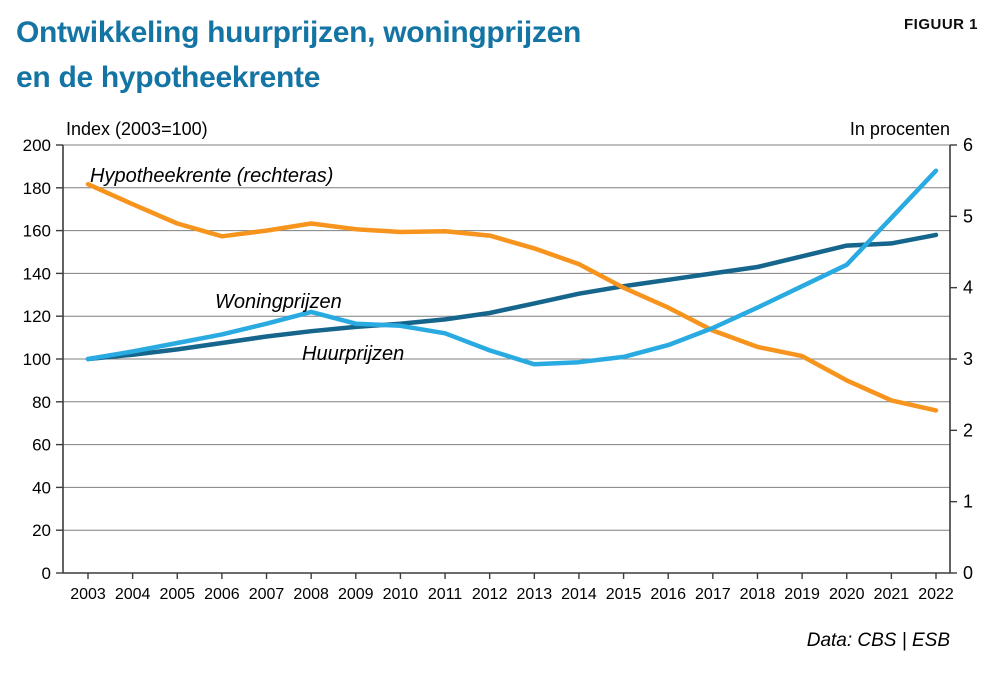 The height and width of the screenshot is (673, 994). Describe the element at coordinates (88, 594) in the screenshot. I see `x-tick-label: 2003` at that location.